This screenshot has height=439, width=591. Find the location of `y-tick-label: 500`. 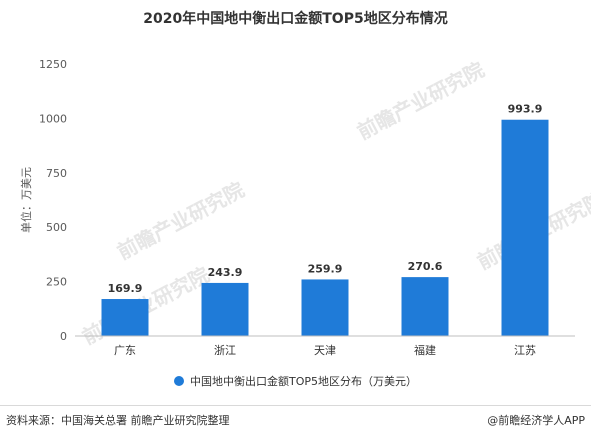

y-tick-label: 500 is located at coordinates (56, 227).